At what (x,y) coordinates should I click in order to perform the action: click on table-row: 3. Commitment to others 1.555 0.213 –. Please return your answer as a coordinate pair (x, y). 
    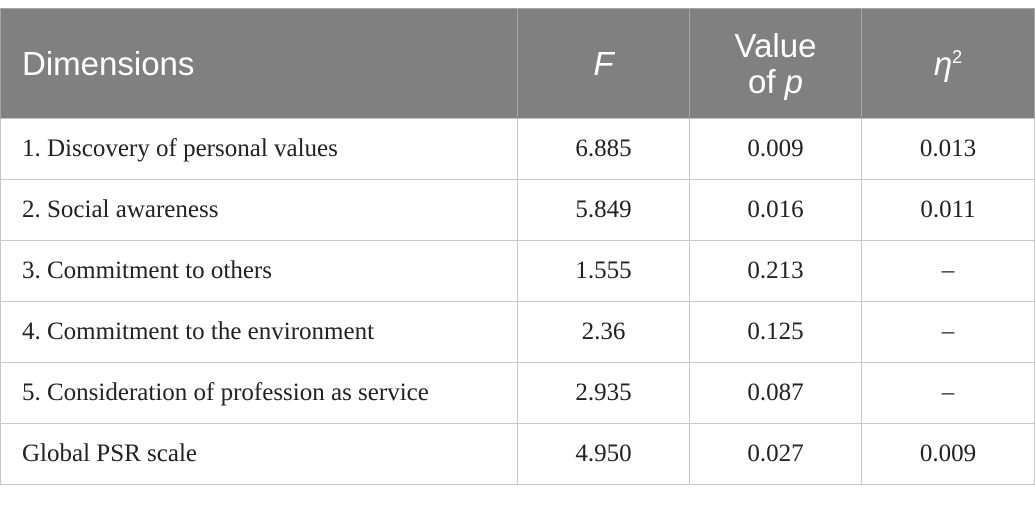
    Looking at the image, I should click on (517, 271).